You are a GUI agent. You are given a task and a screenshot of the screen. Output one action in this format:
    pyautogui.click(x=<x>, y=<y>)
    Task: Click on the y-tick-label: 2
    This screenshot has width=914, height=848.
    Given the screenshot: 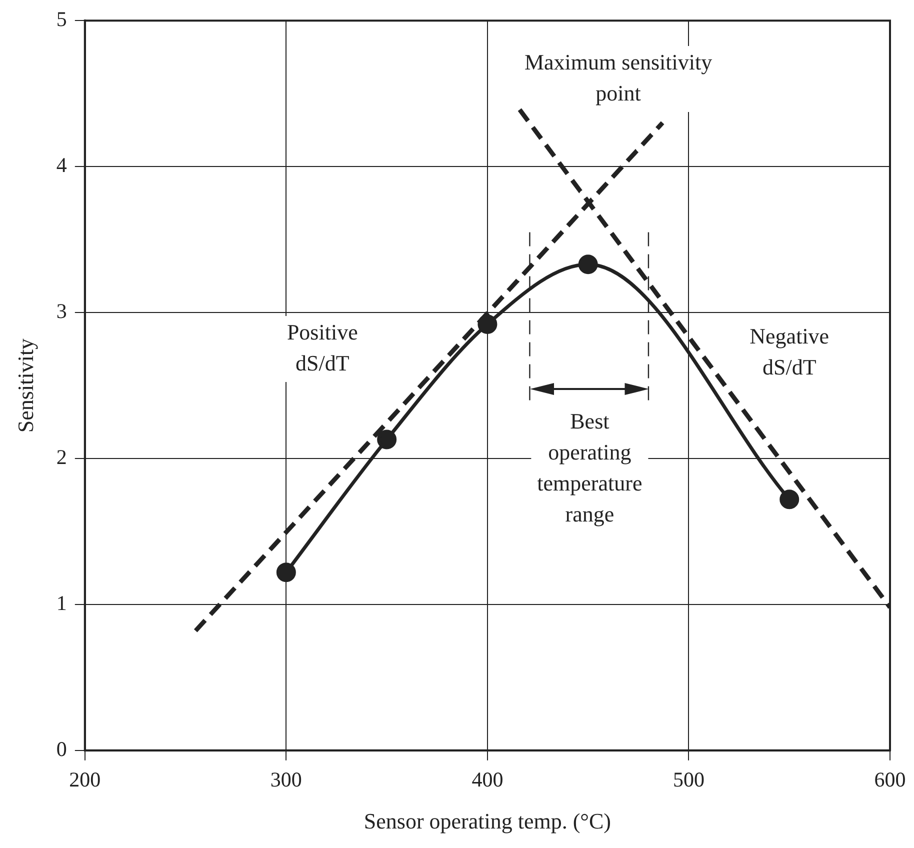 What is the action you would take?
    pyautogui.click(x=61, y=456)
    